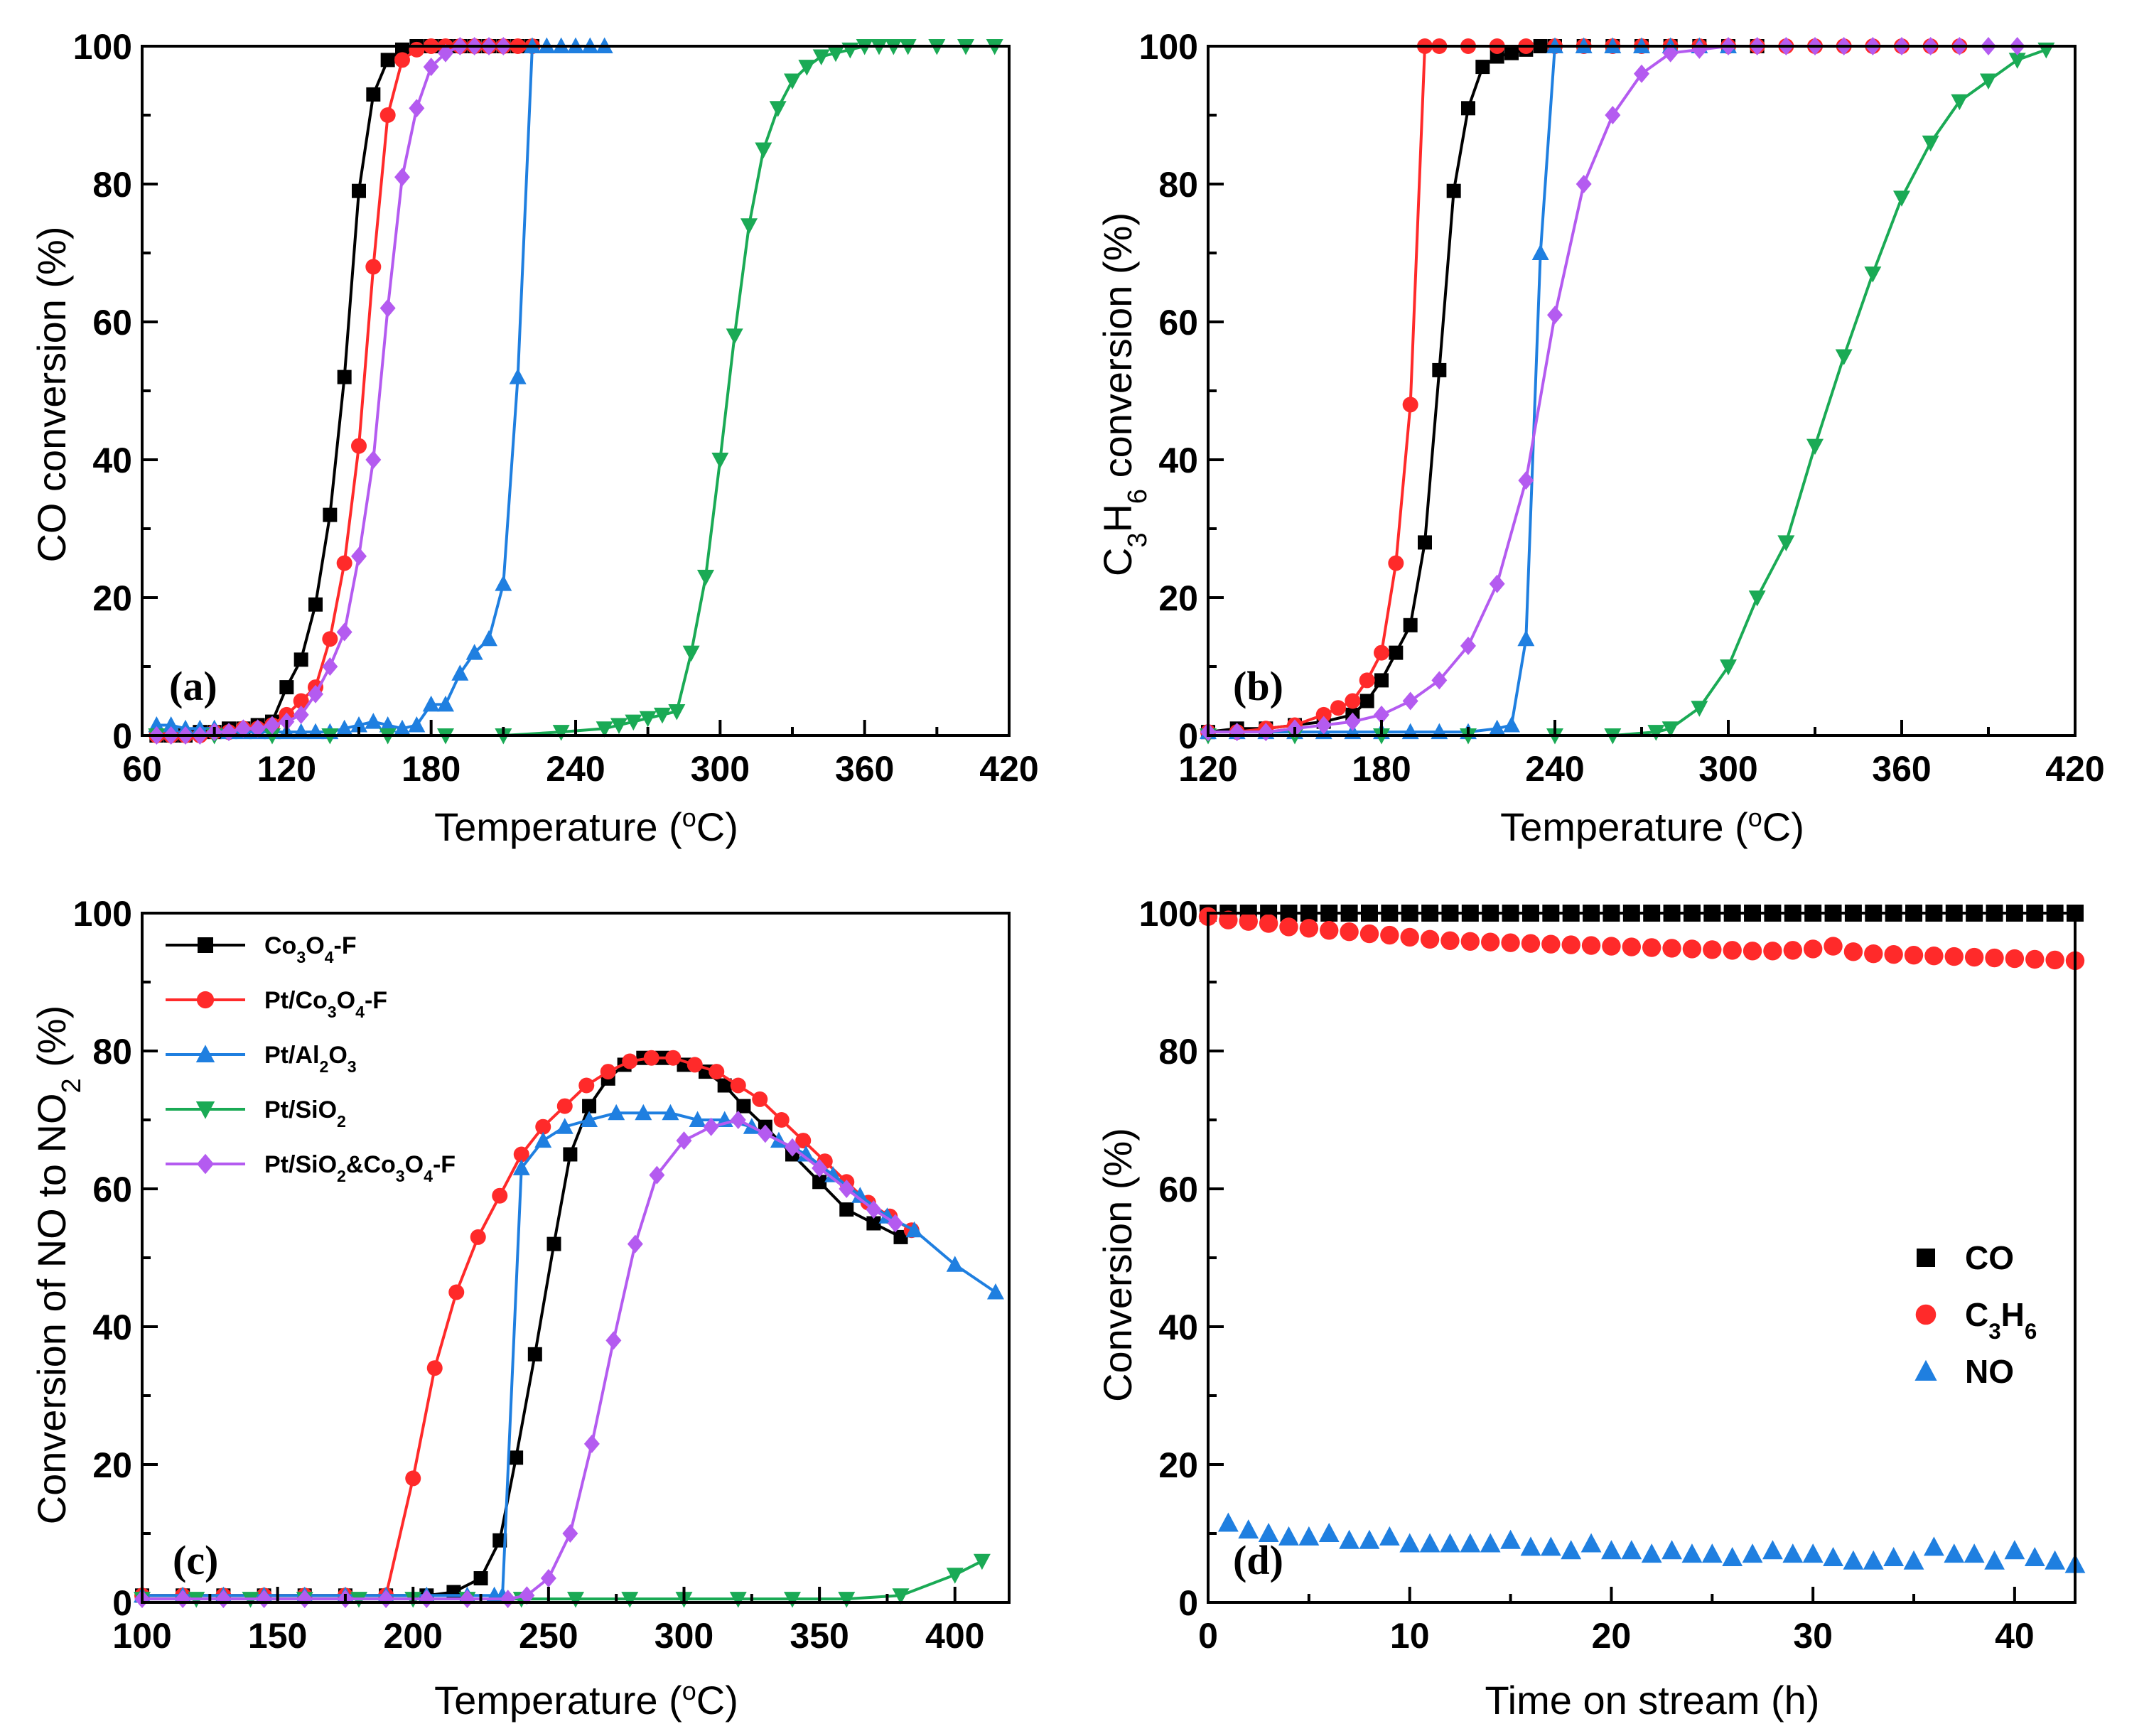 This screenshot has width=2149, height=1736. I want to click on y-tick-label: 40, so click(1178, 1327).